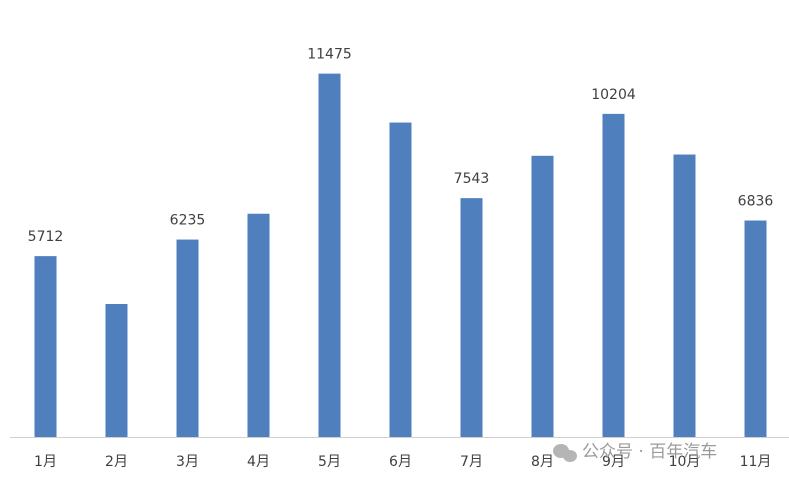 Image resolution: width=789 pixels, height=483 pixels. Describe the element at coordinates (45, 462) in the screenshot. I see `x-tick-label: 1月` at that location.